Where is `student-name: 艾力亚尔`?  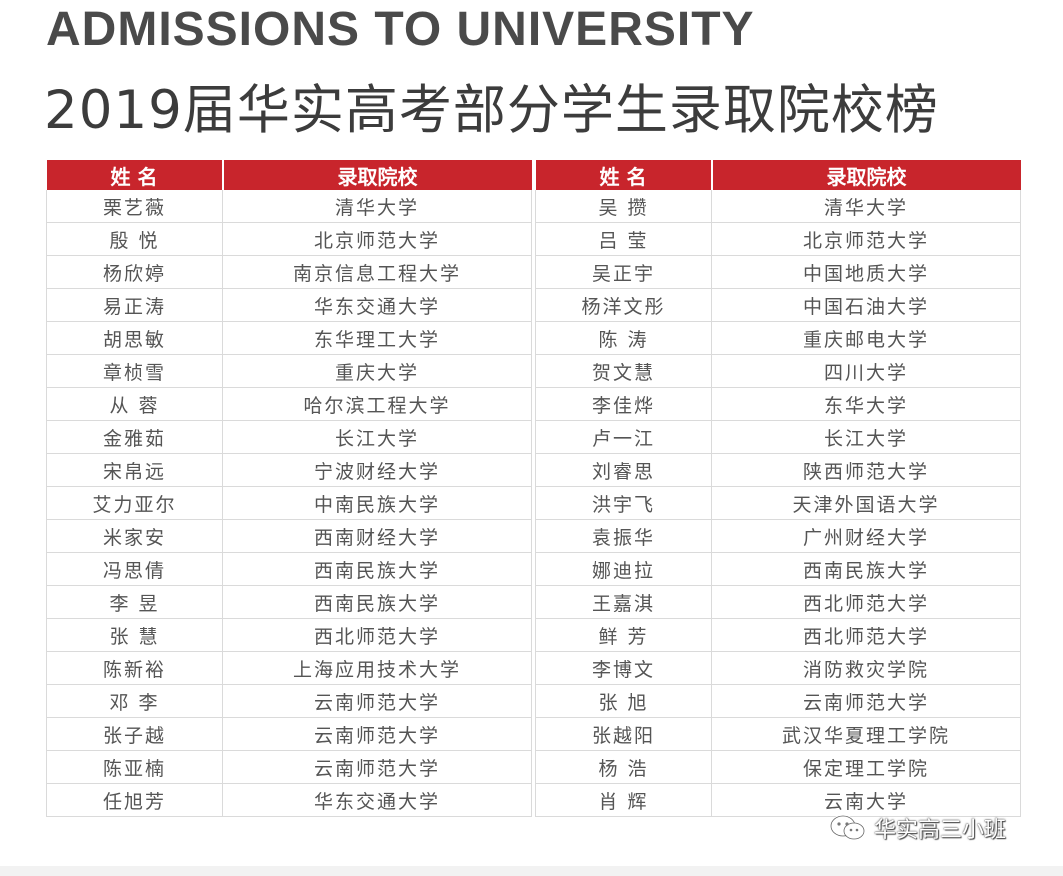
student-name: 艾力亚尔 is located at coordinates (134, 503).